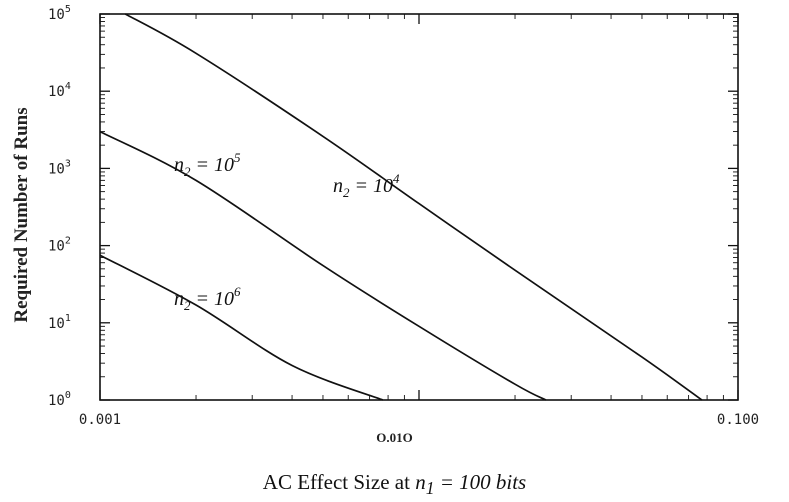 The height and width of the screenshot is (502, 789). Describe the element at coordinates (59, 13) in the screenshot. I see `y-tick-label: 10⁵` at that location.